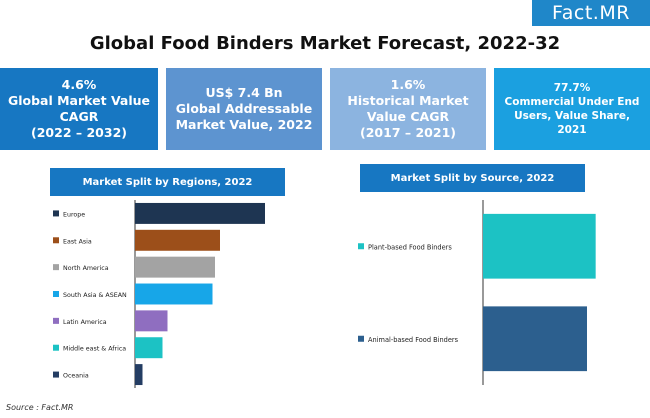 The image size is (650, 418). I want to click on category-label: Latin America, so click(85, 322).